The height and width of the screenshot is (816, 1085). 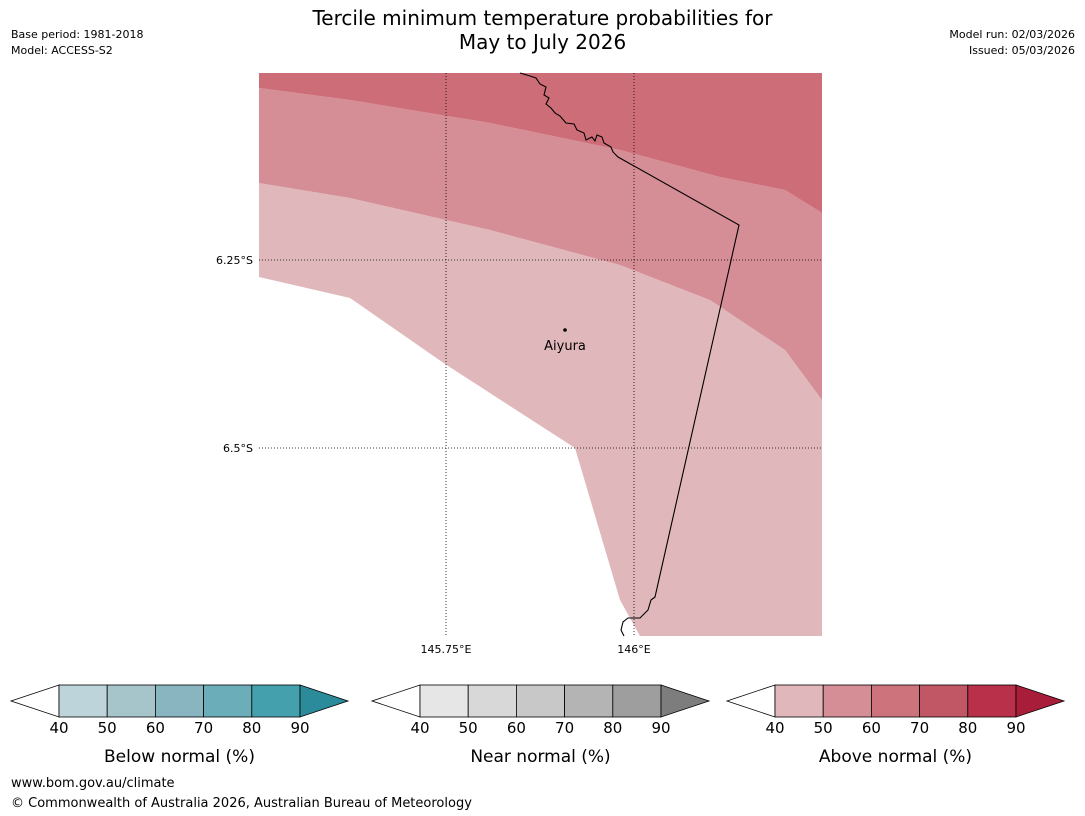 What do you see at coordinates (895, 757) in the screenshot?
I see `legend-title: Above normal (%)` at bounding box center [895, 757].